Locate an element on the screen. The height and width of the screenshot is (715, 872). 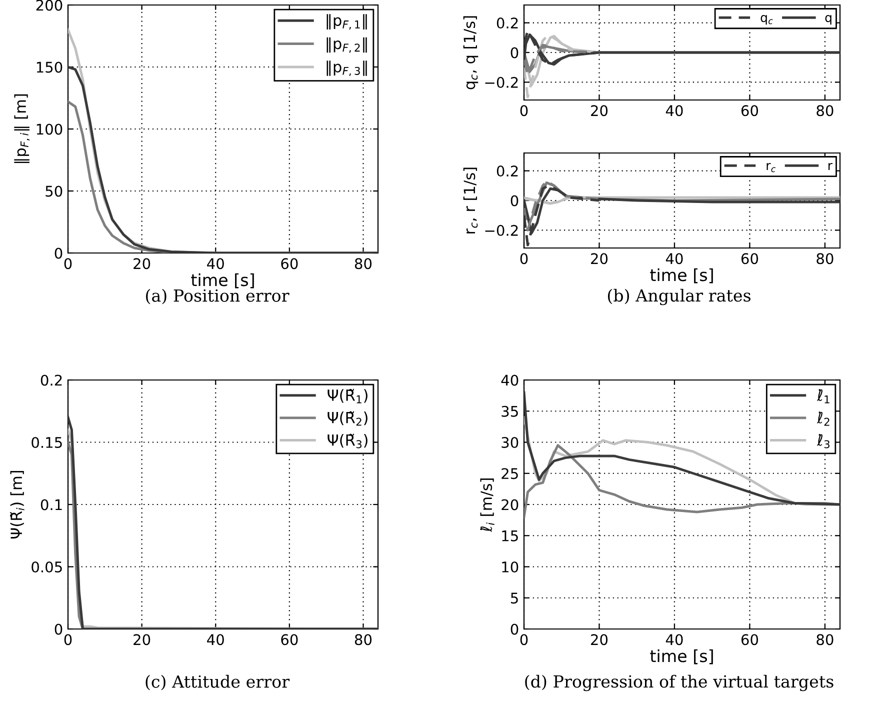
legend-label: ℓ̇$_{1}$ is located at coordinates (823, 396).